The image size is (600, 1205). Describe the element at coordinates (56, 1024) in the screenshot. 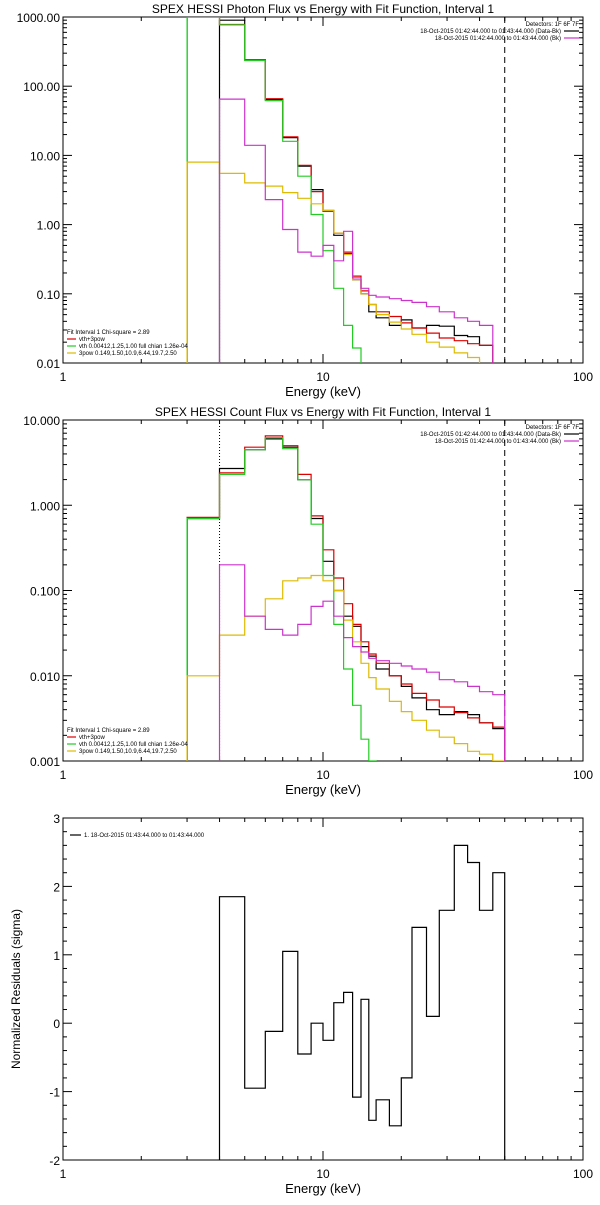

I see `y-tick-label: 0` at that location.